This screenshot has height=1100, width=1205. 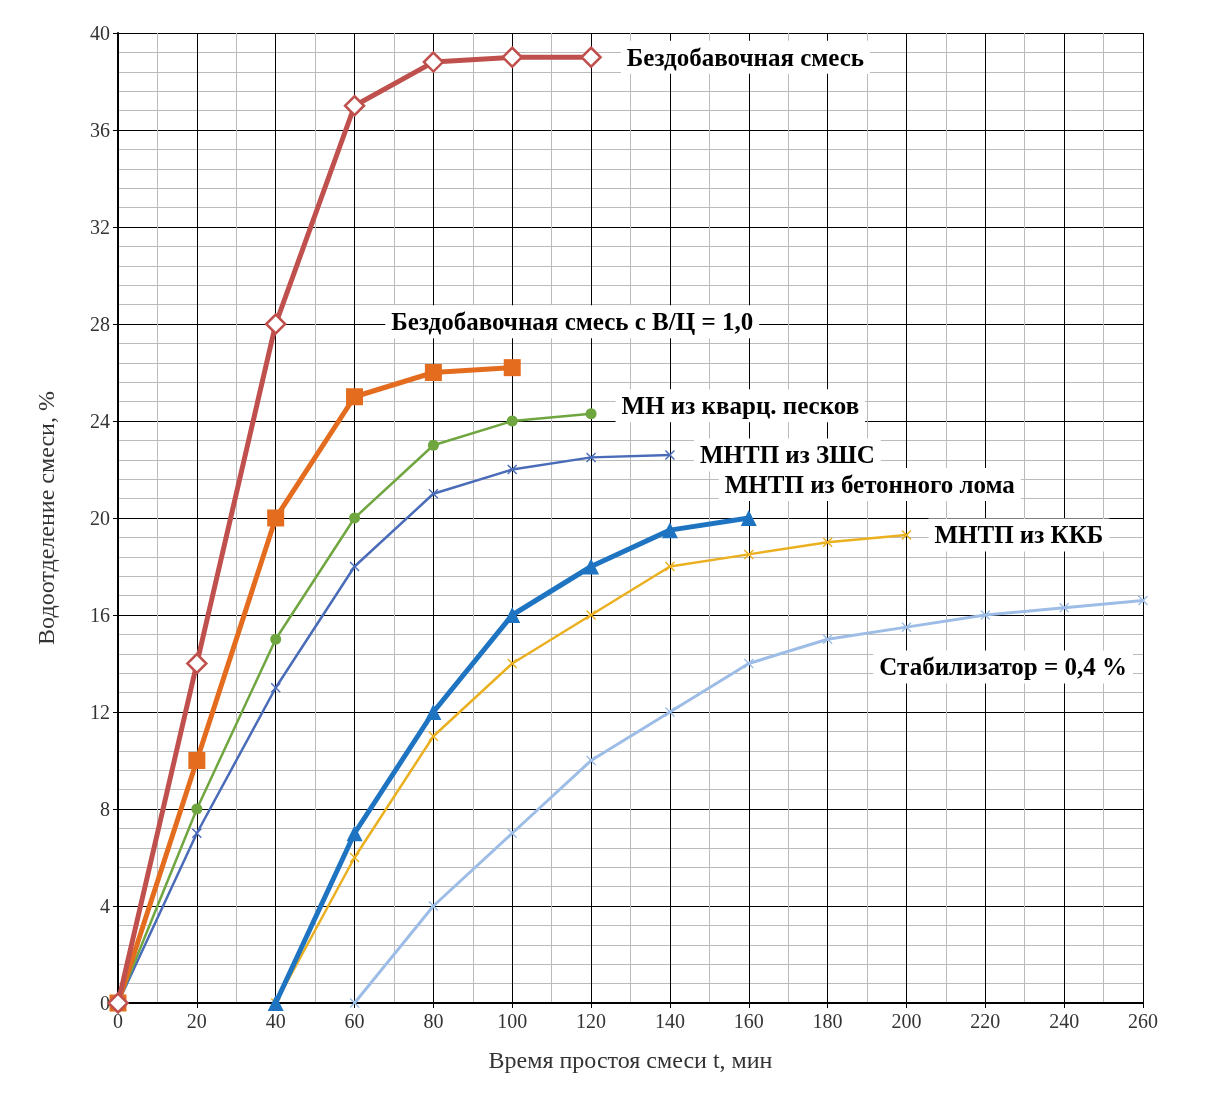 What do you see at coordinates (870, 484) in the screenshot?
I see `series-label: МНТП из бетонного лома` at bounding box center [870, 484].